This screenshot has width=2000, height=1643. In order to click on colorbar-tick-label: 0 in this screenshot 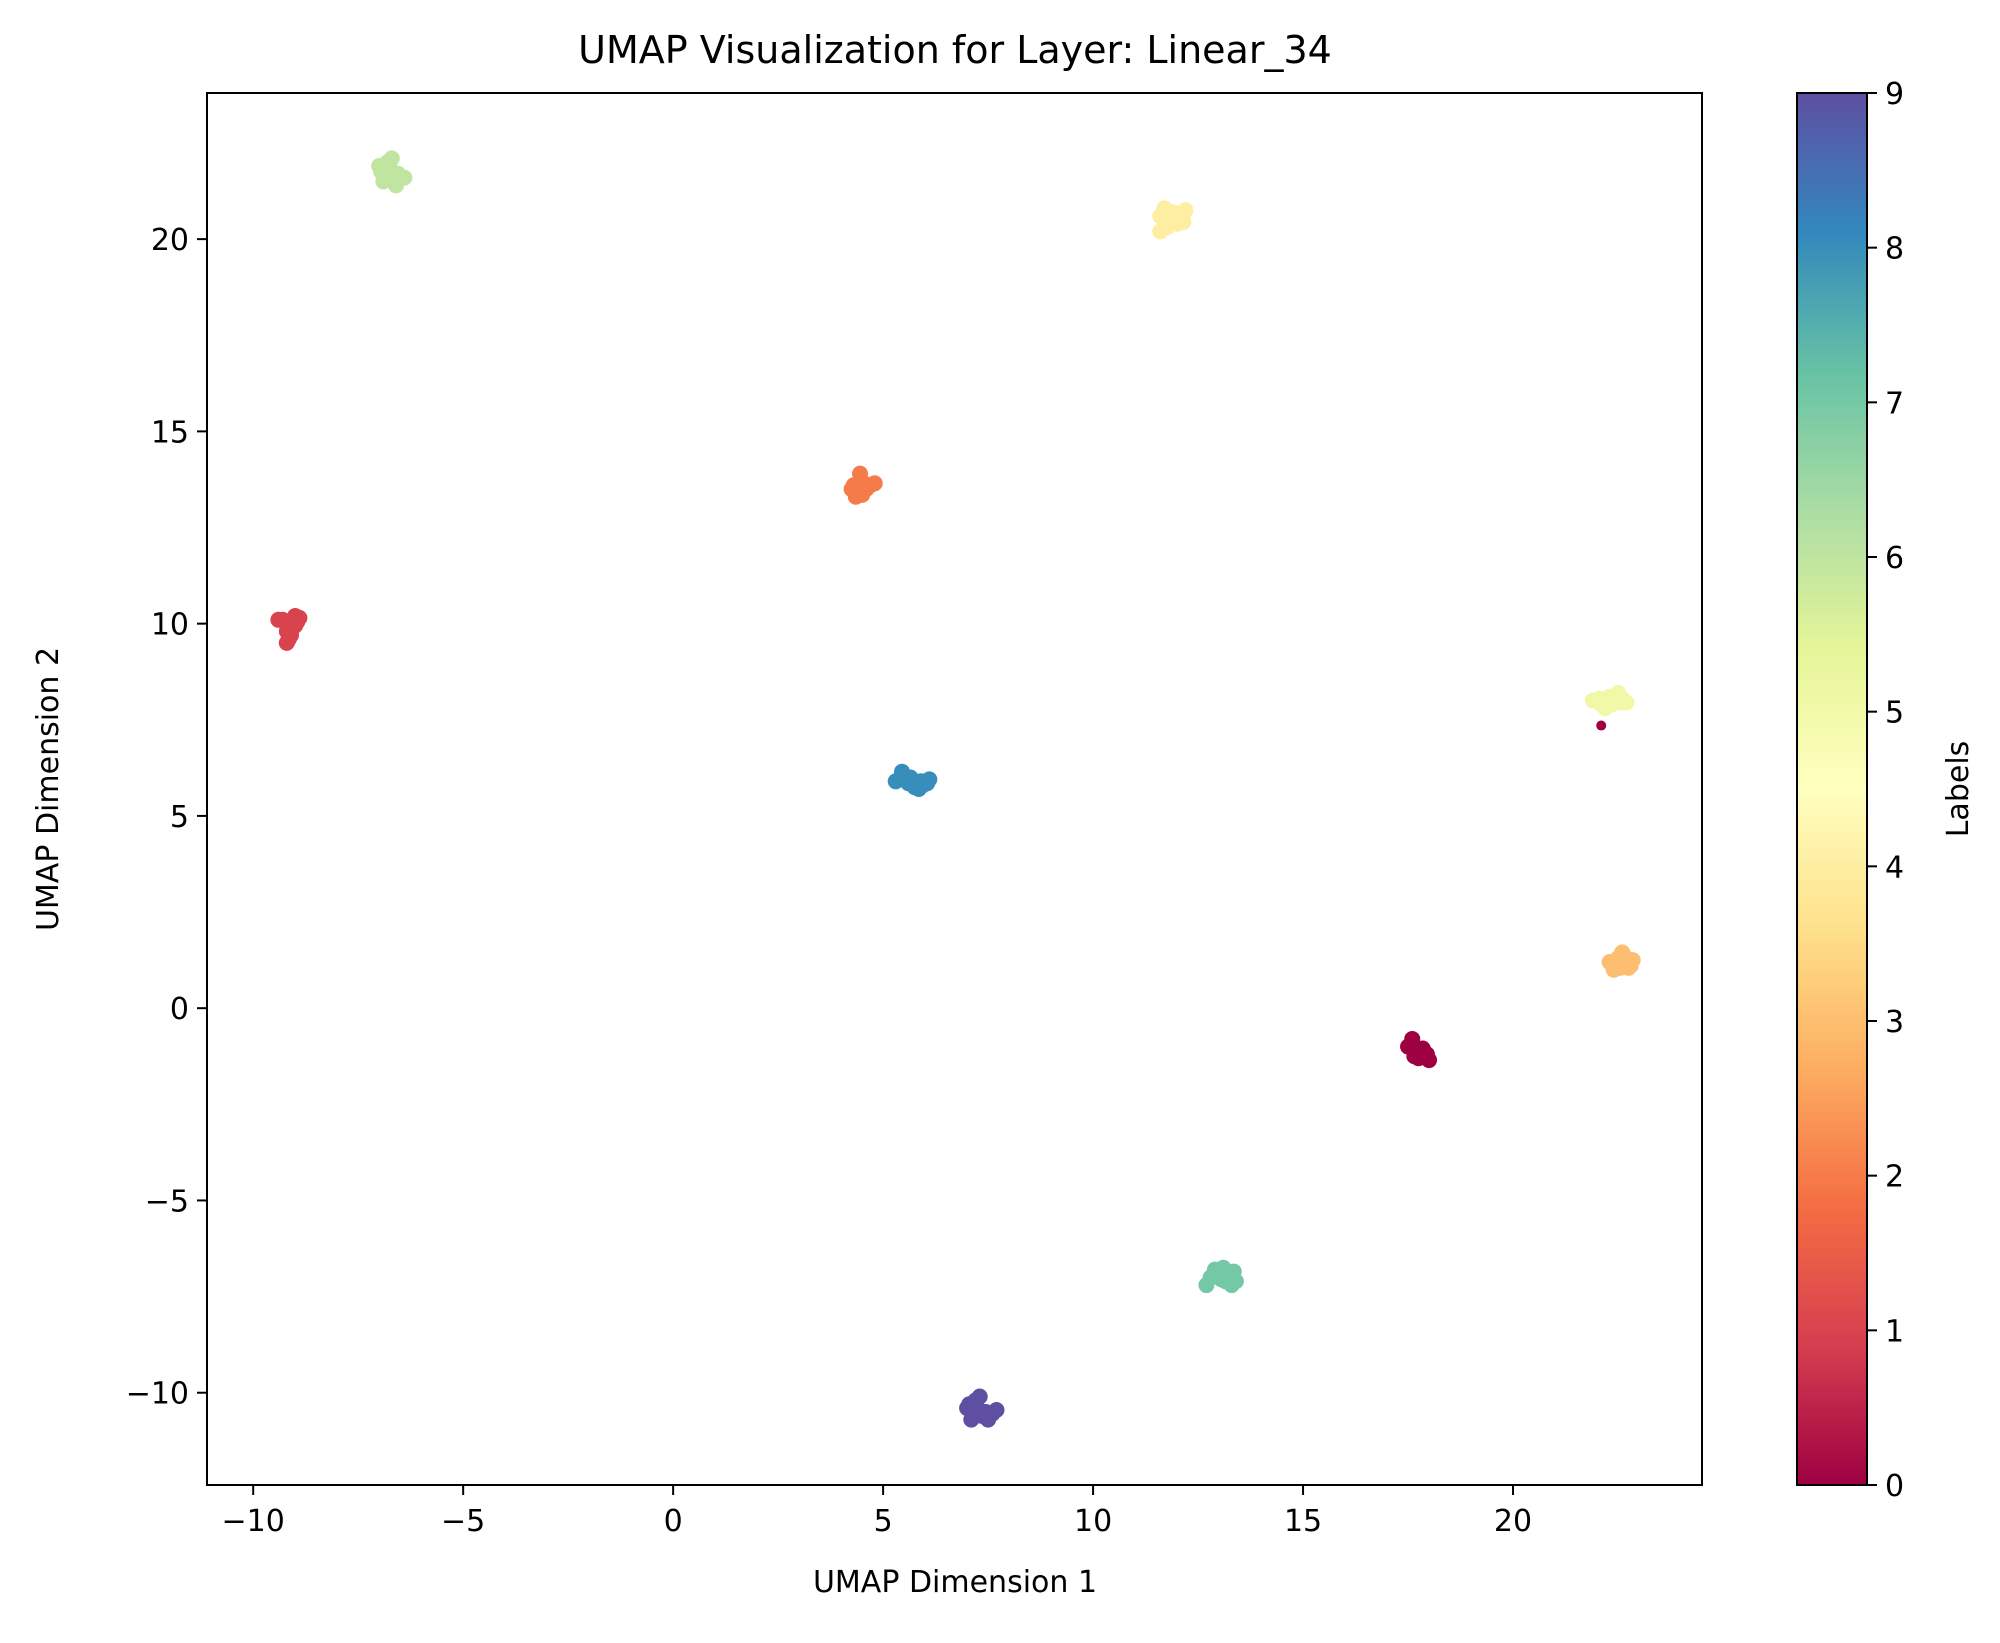, I will do `click(1894, 1486)`.